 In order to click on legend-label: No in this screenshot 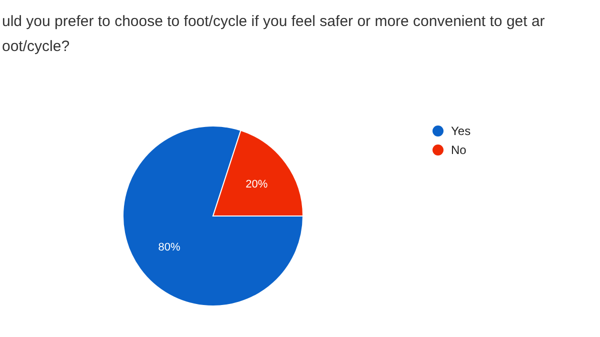, I will do `click(459, 150)`.